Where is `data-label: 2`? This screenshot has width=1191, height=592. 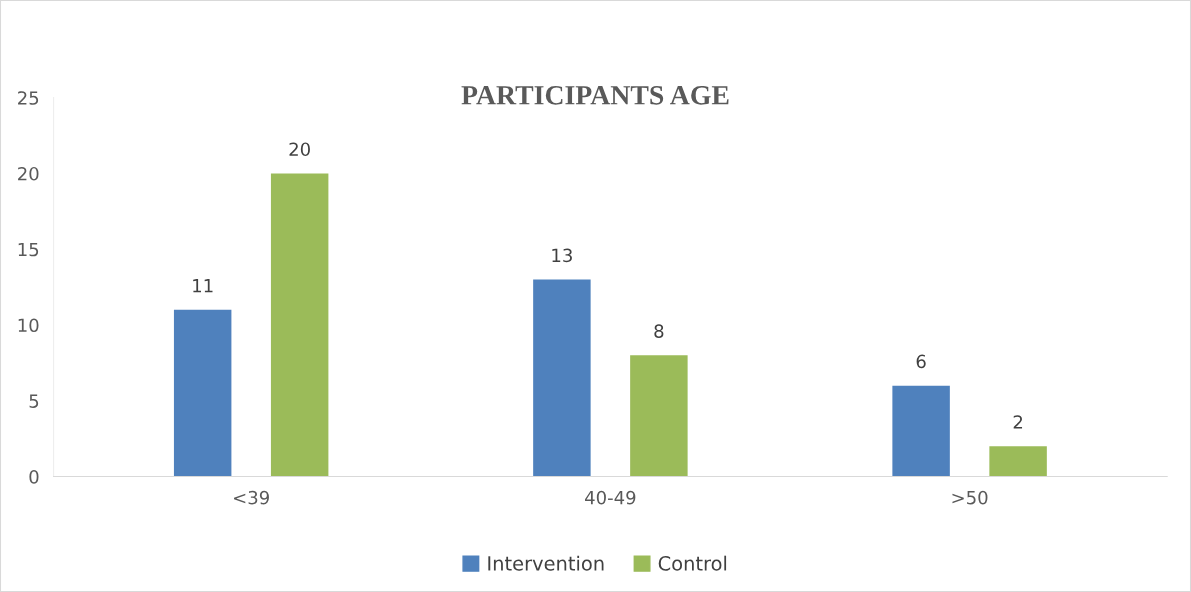 data-label: 2 is located at coordinates (1018, 422).